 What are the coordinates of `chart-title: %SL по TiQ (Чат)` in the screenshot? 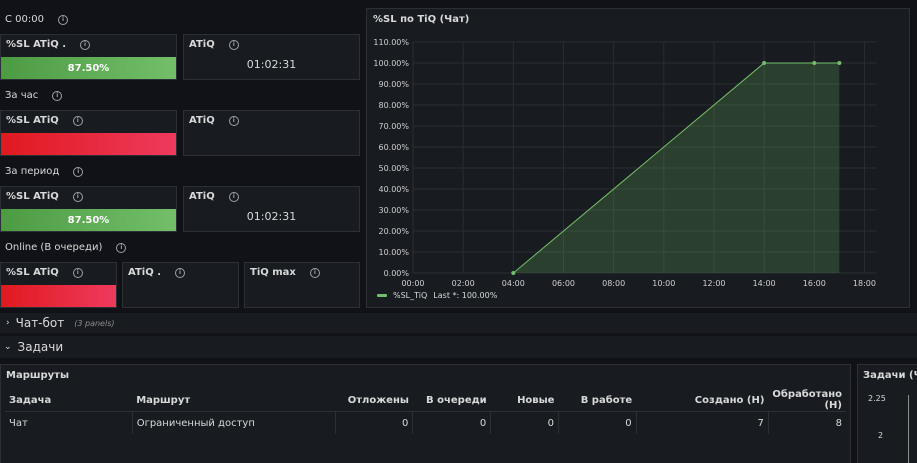 It's located at (421, 19).